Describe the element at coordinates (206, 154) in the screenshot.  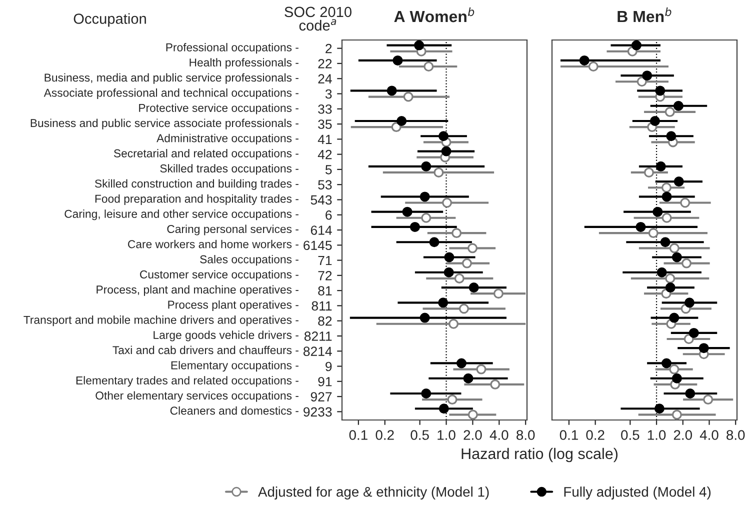
I see `y-tick-label: Secretarial and related occupations -` at that location.